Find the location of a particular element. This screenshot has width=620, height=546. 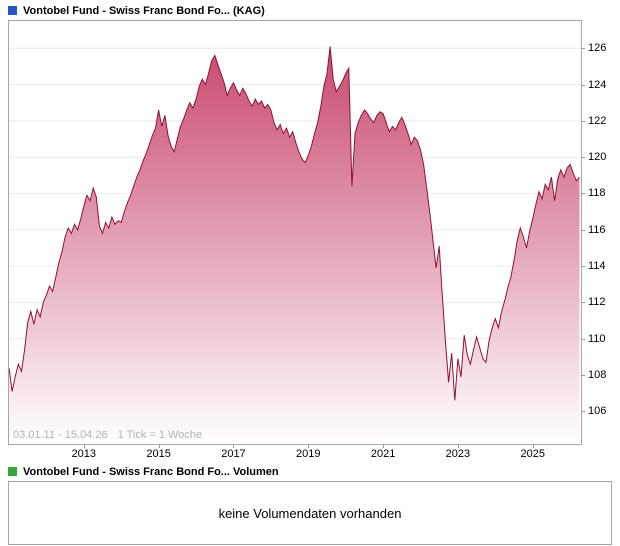

x-axis: 2013 2015 2017 2019 2021 2023 2025 is located at coordinates (295, 453).